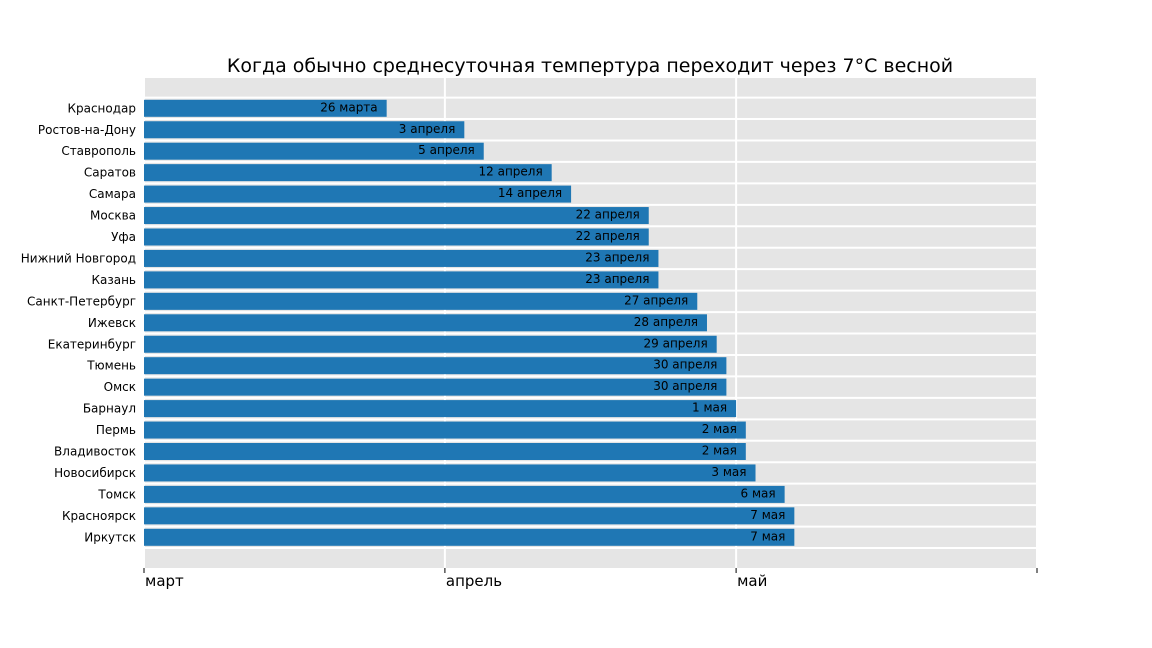 The height and width of the screenshot is (648, 1152). Describe the element at coordinates (752, 581) in the screenshot. I see `x-tick-label: май` at that location.